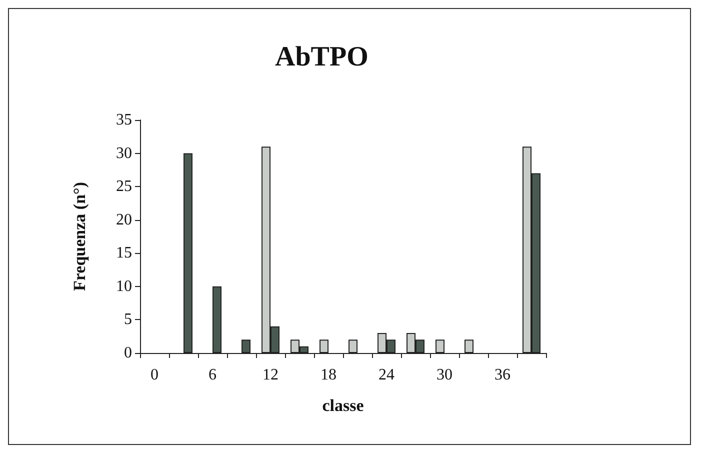 This screenshot has width=701, height=455. Describe the element at coordinates (124, 120) in the screenshot. I see `y-tick-label: 35` at that location.